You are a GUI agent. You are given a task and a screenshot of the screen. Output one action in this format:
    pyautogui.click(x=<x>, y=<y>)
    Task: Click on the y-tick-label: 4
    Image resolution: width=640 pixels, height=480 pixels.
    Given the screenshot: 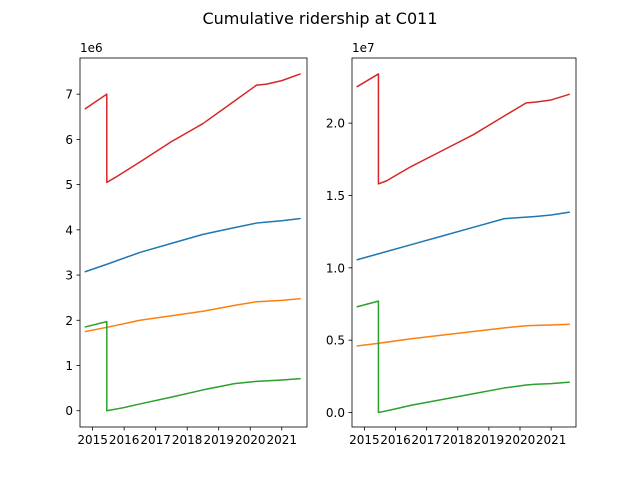 What is the action you would take?
    pyautogui.click(x=69, y=230)
    